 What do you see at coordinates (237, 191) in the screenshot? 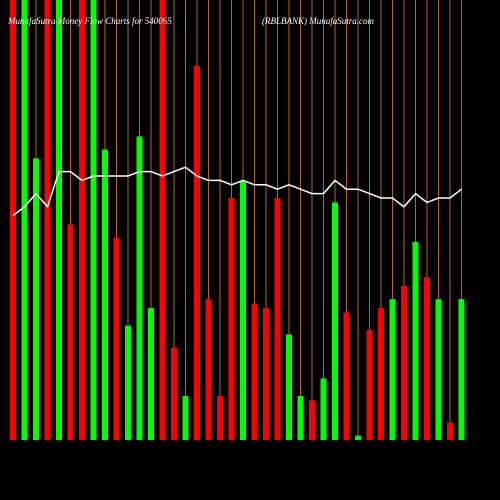
I see `money-flow-line` at bounding box center [237, 191].